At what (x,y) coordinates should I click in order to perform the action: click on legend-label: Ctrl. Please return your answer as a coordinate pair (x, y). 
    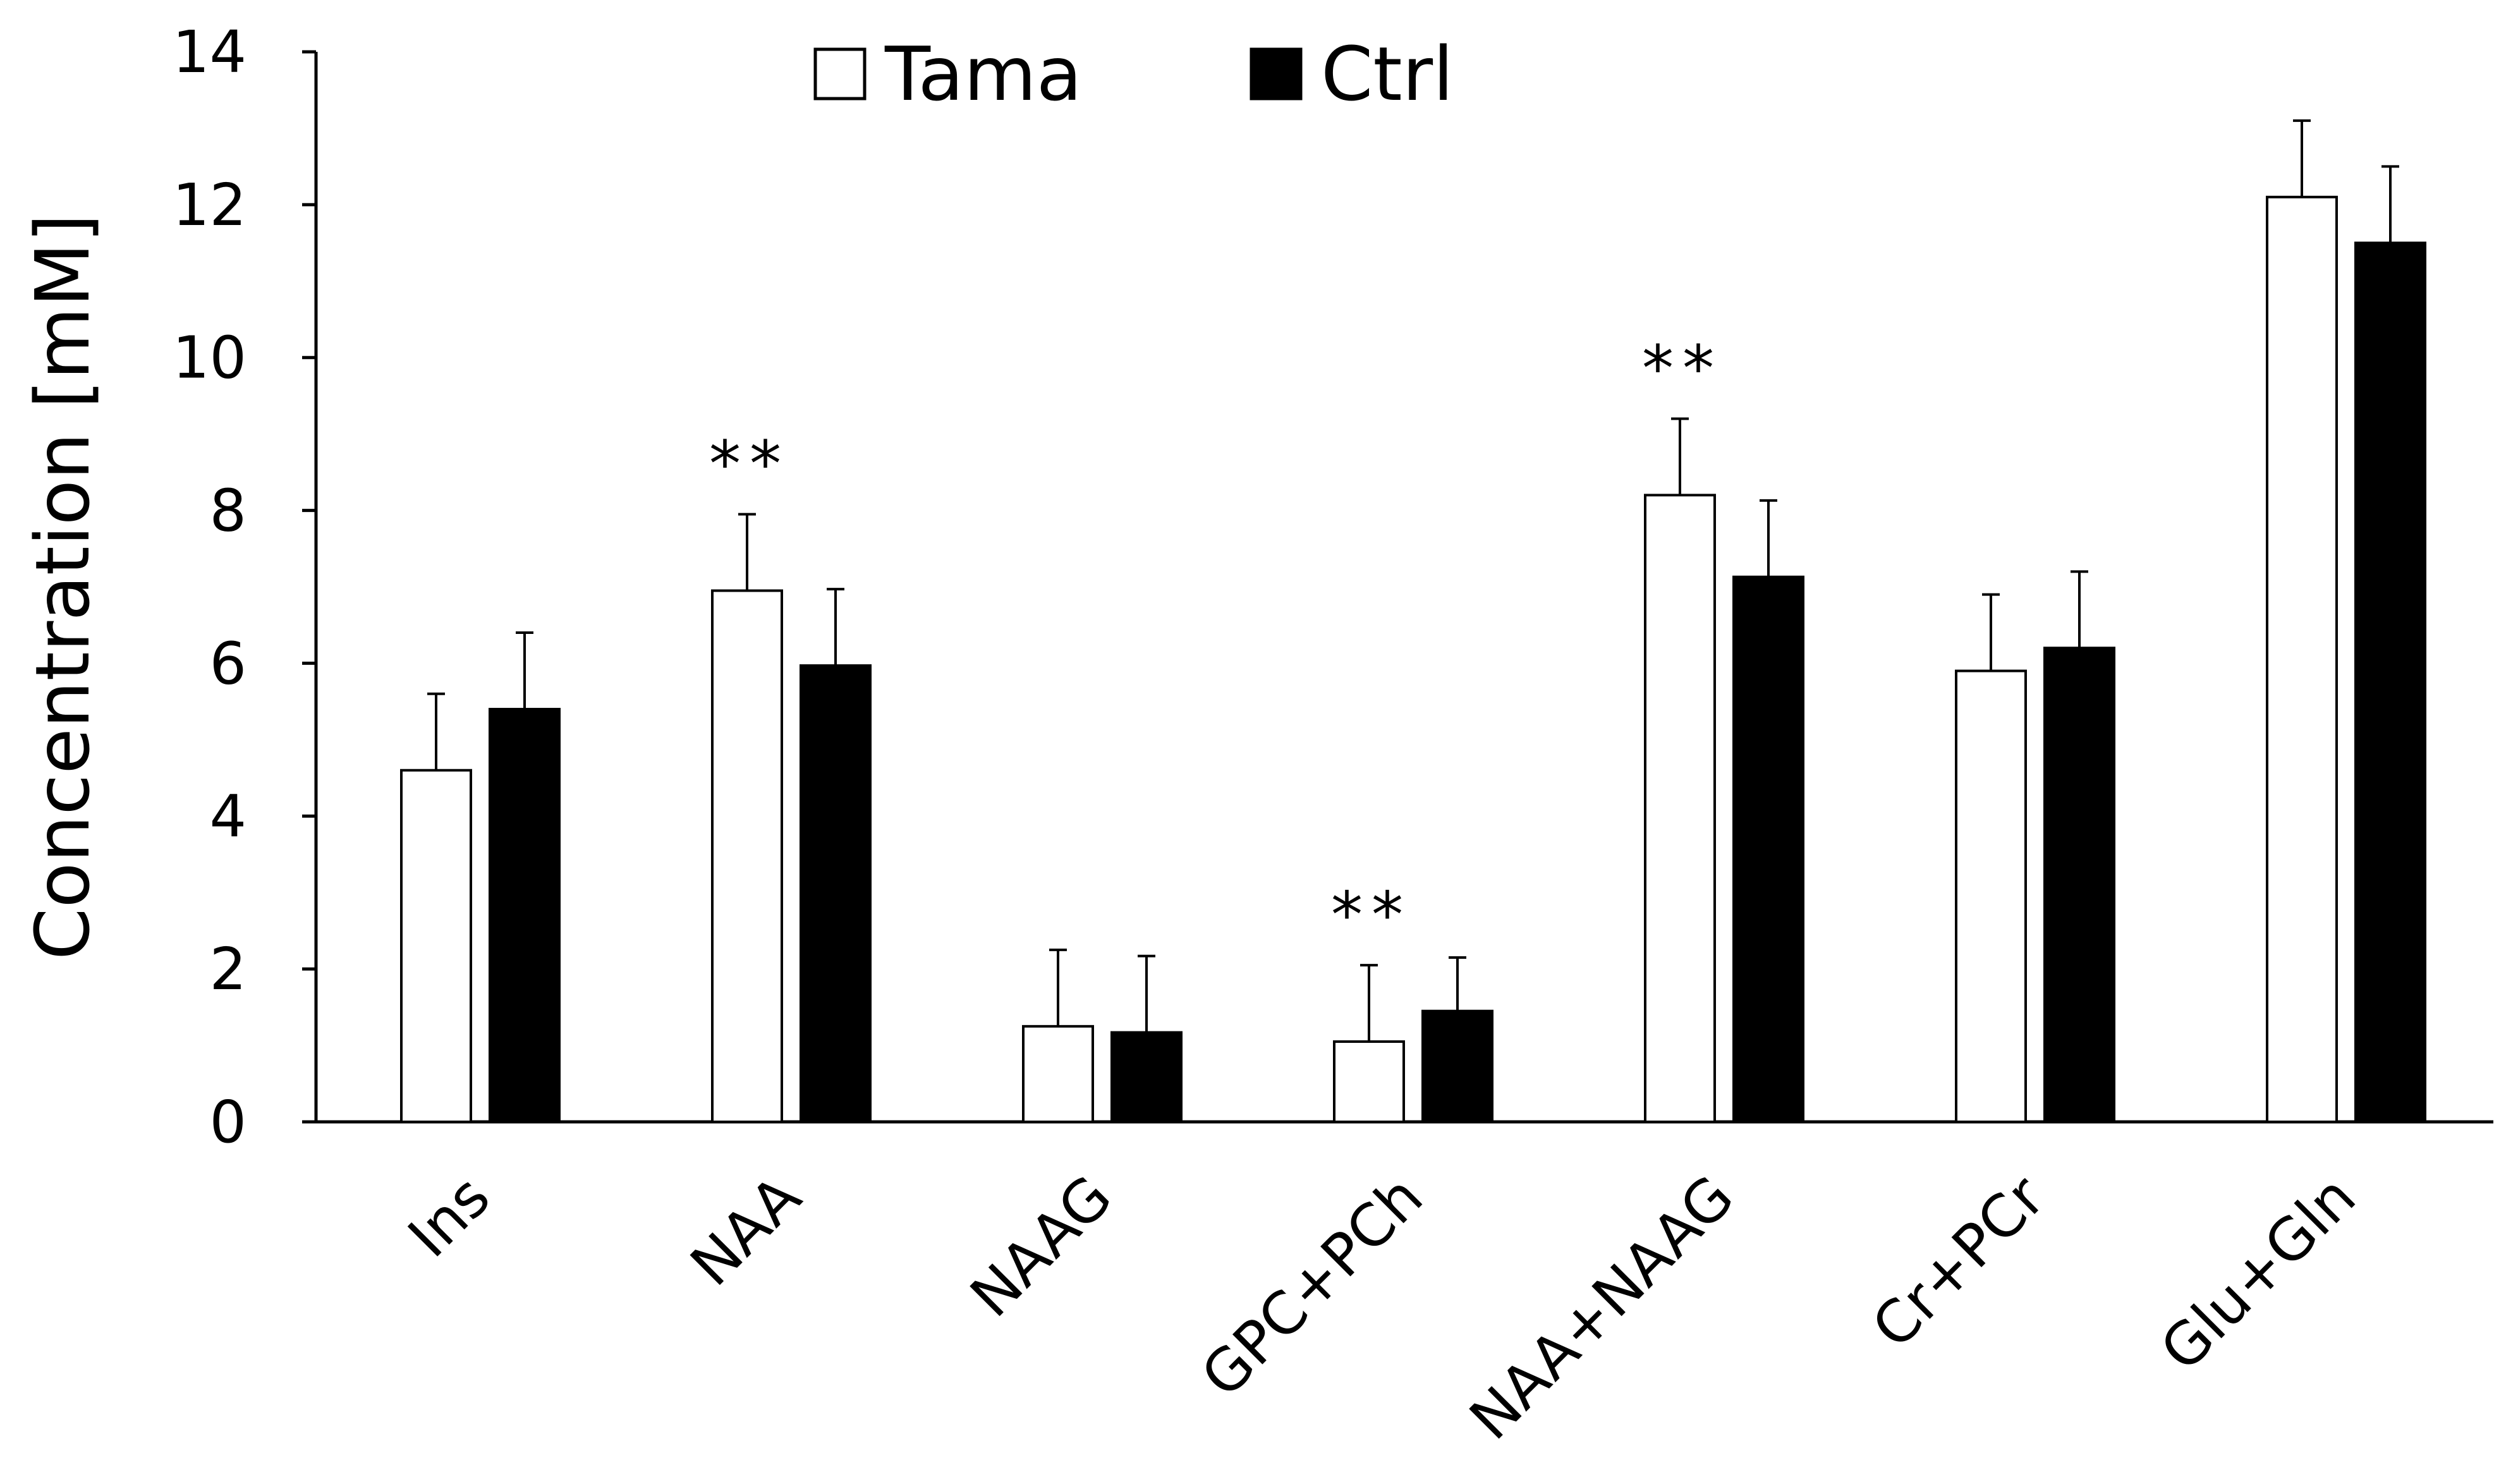
    Looking at the image, I should click on (1388, 74).